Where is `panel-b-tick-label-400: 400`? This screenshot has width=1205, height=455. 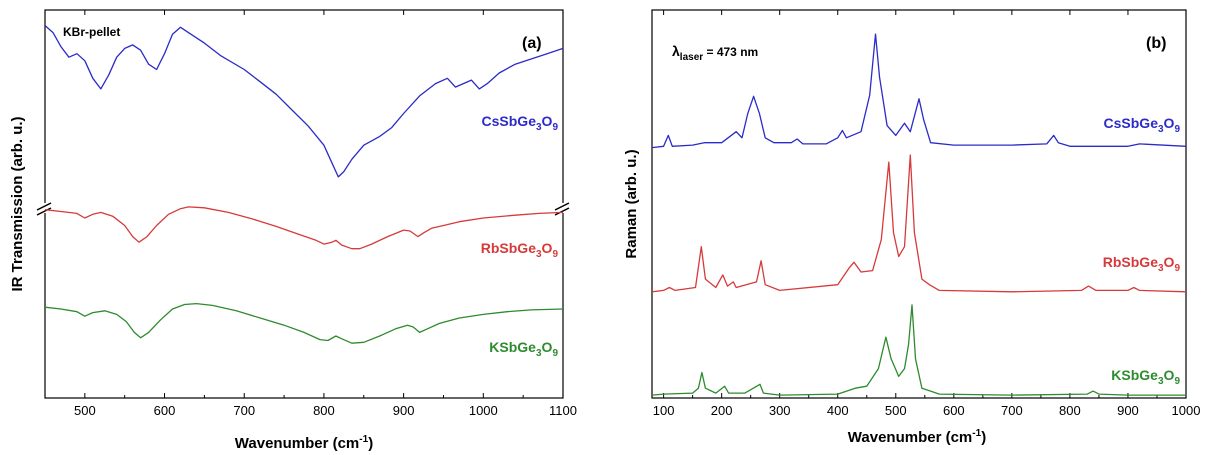 panel-b-tick-label-400: 400 is located at coordinates (838, 410).